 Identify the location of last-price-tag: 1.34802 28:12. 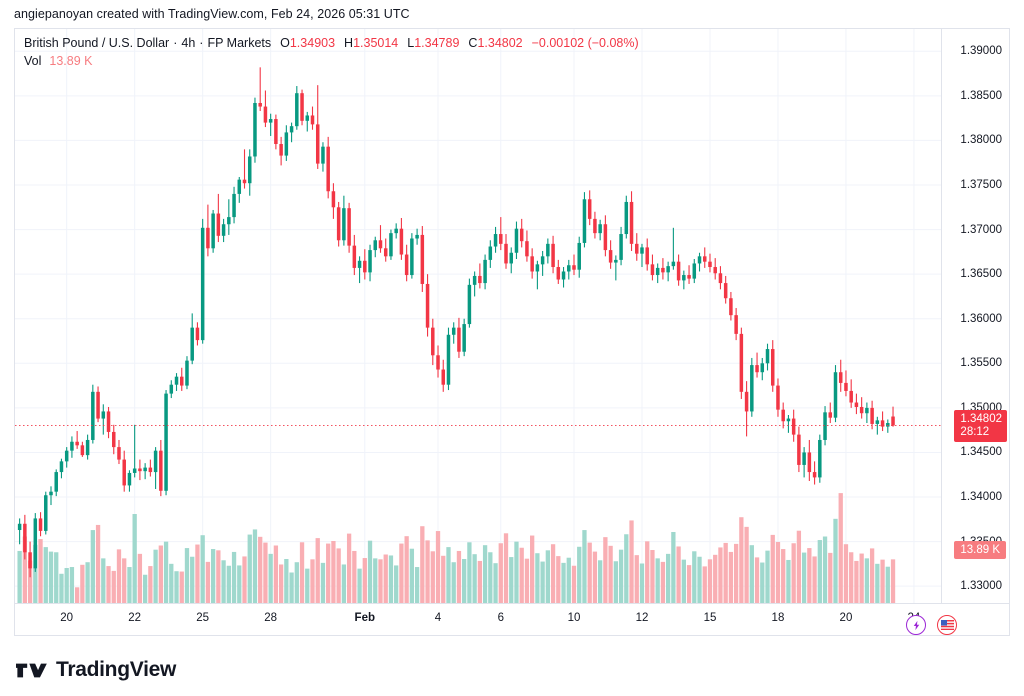
(980, 425).